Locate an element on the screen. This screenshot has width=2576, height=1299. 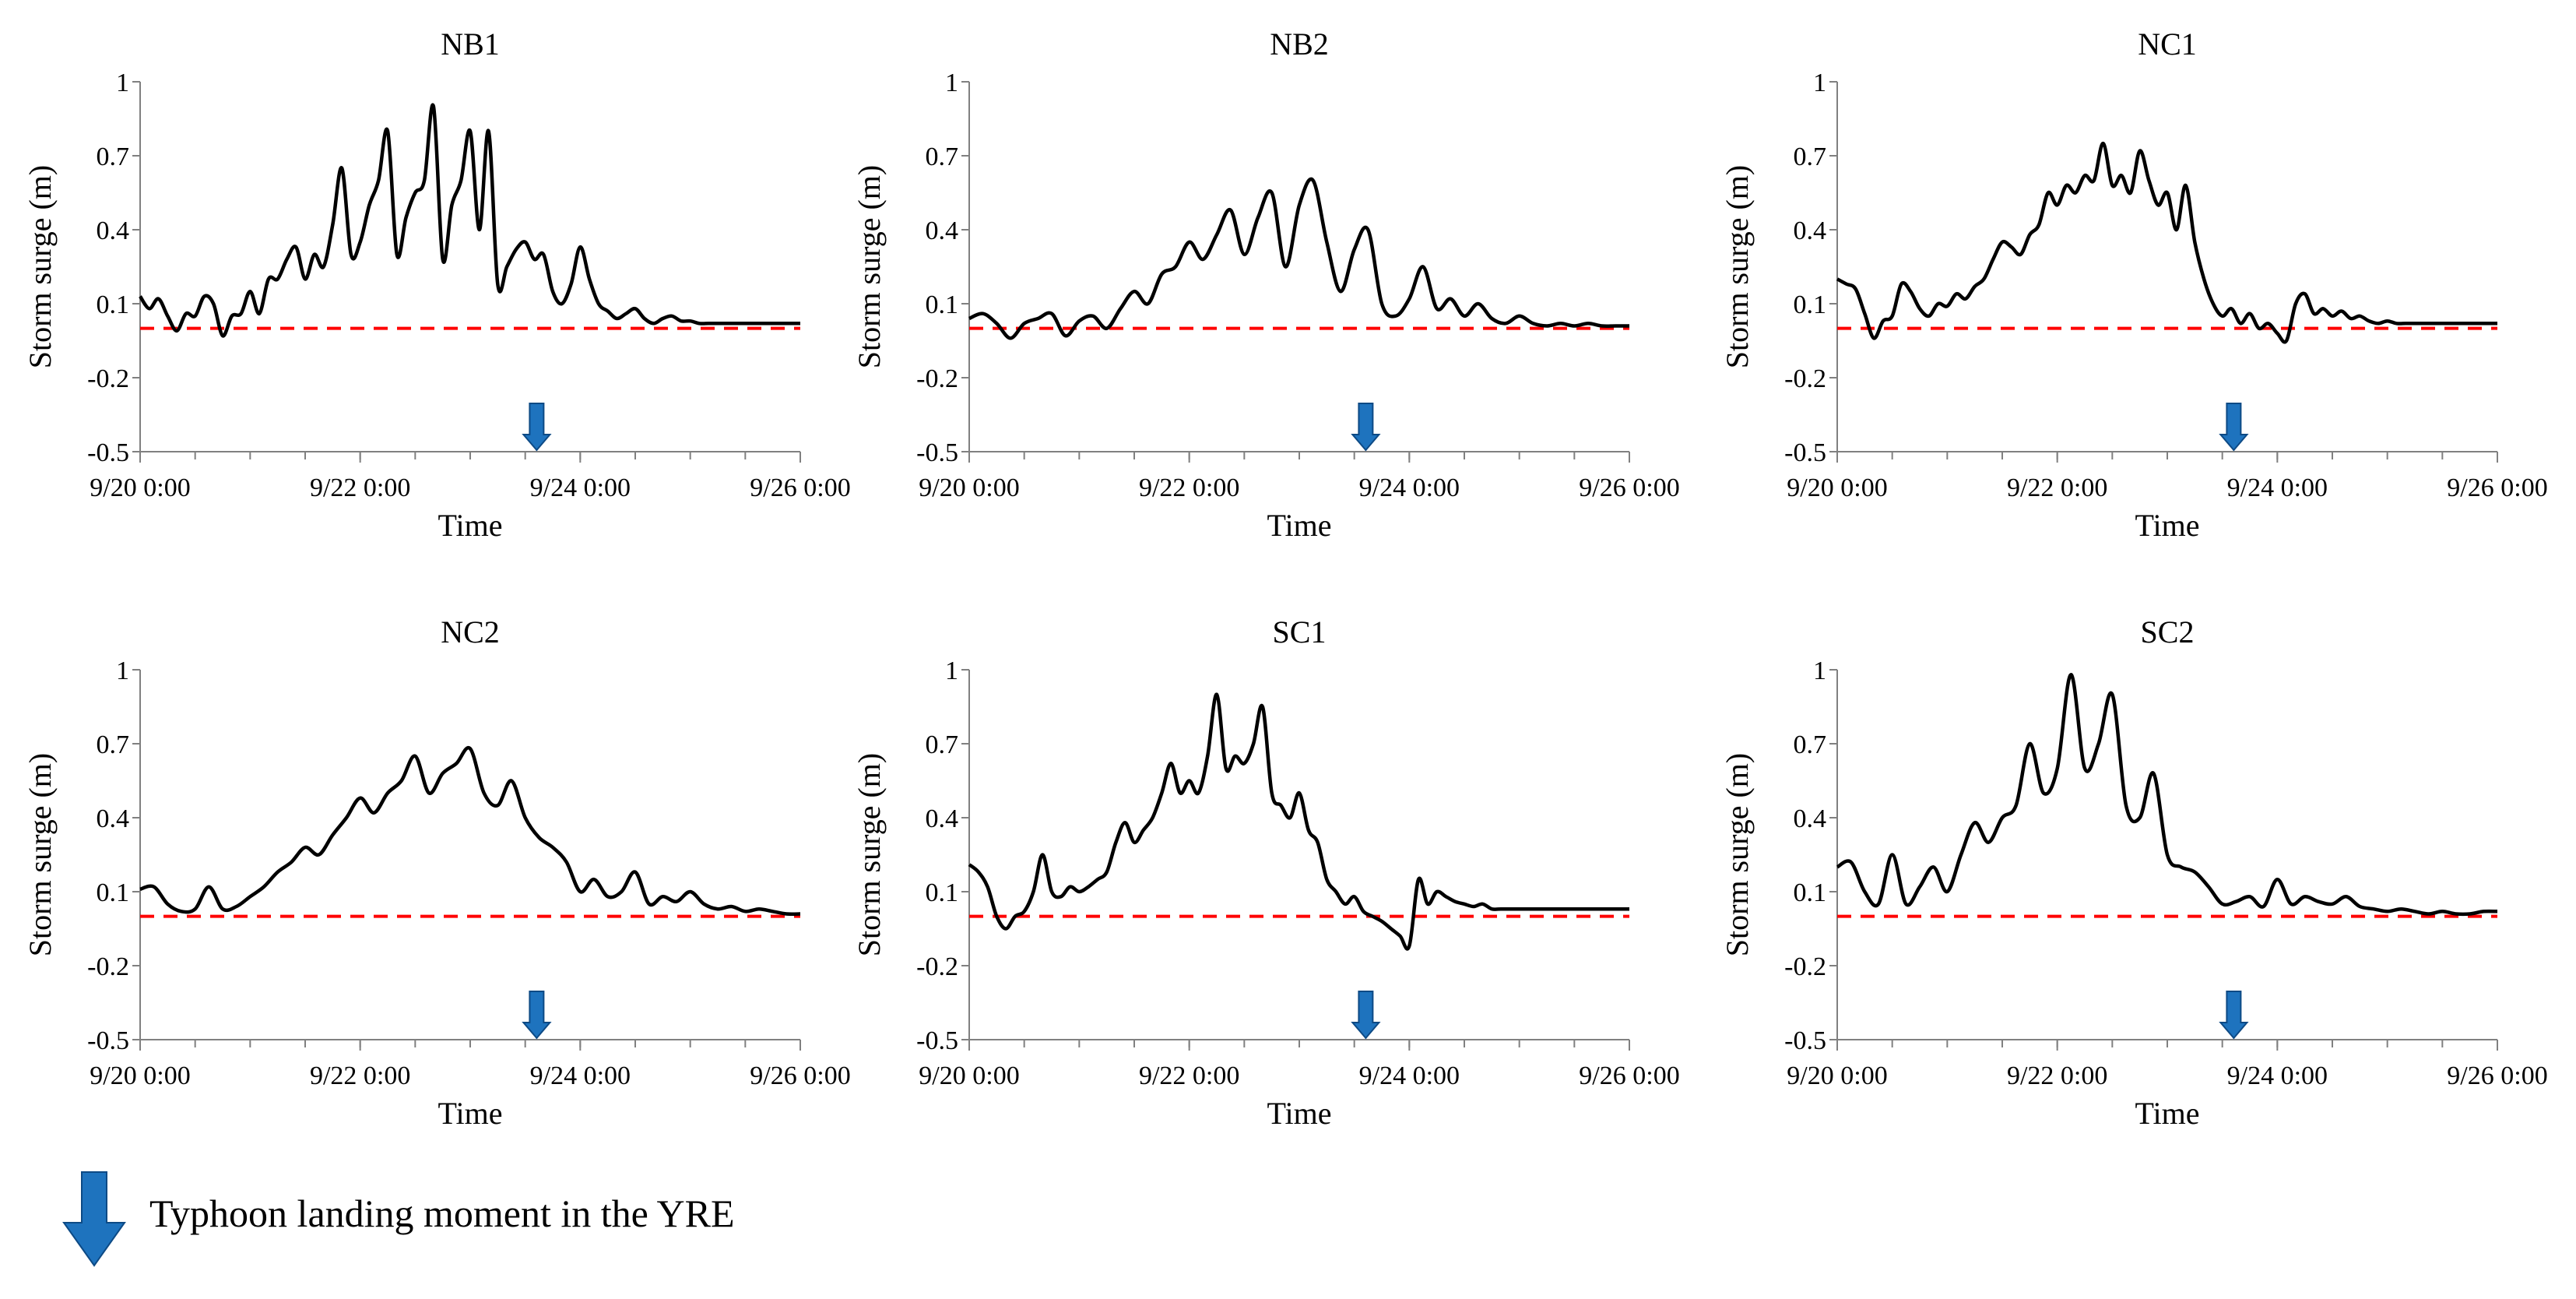
series-line-nc2 is located at coordinates (470, 831).